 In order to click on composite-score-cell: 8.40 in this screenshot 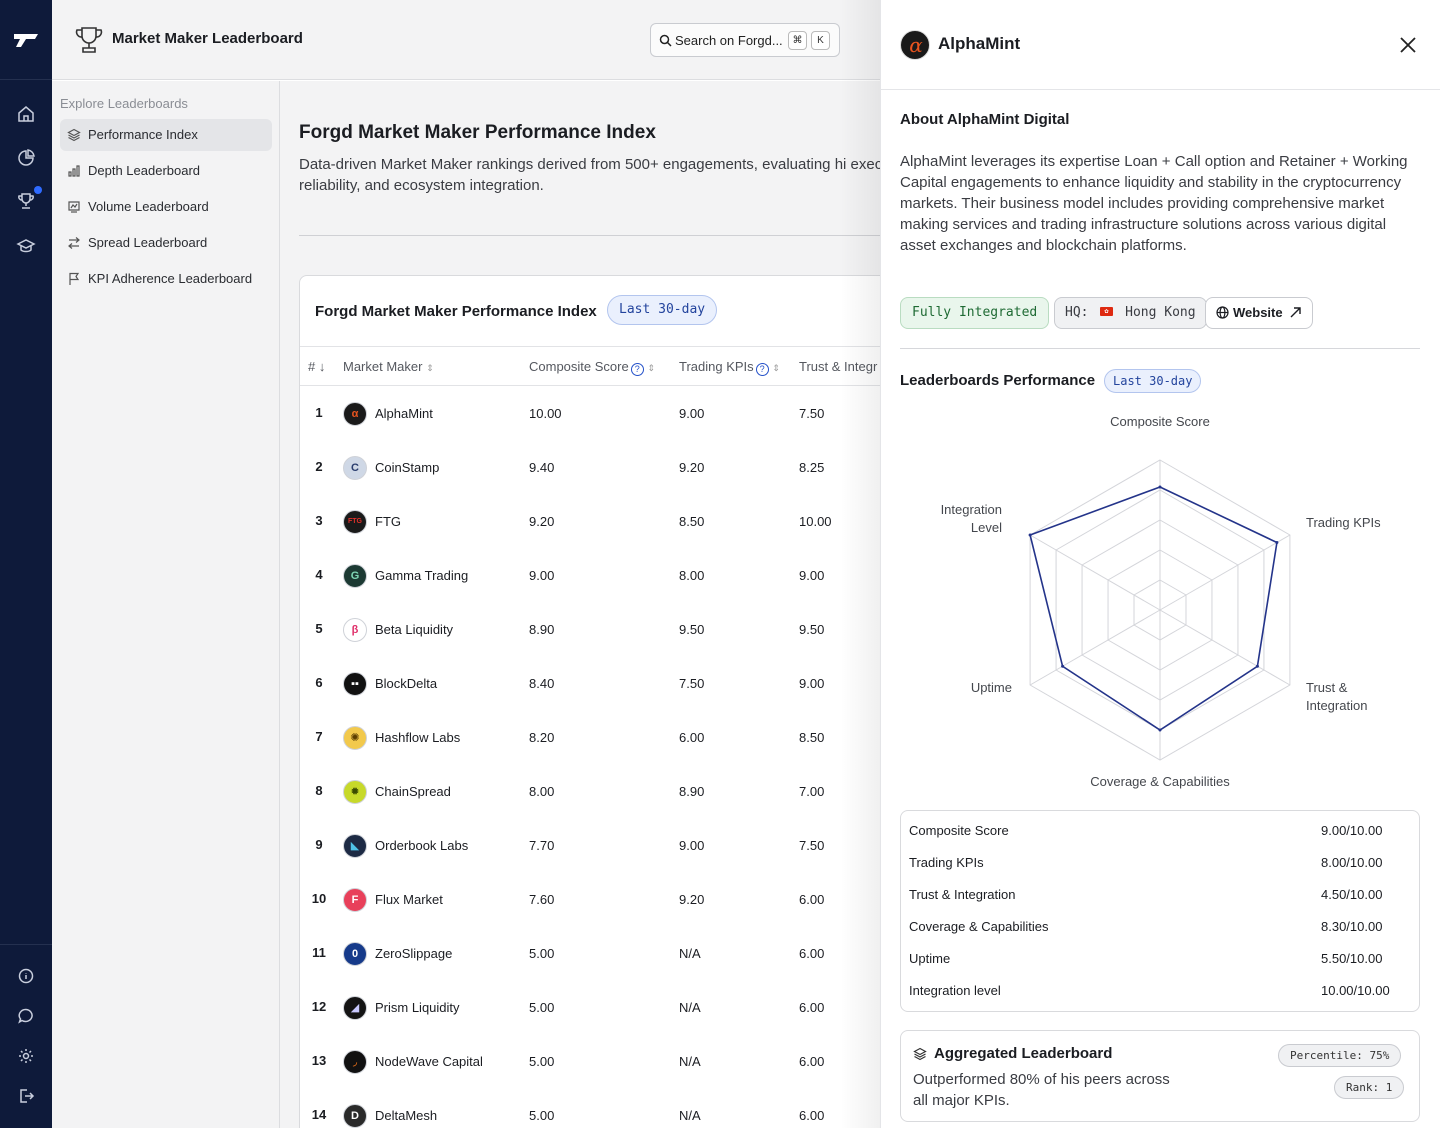, I will do `click(542, 683)`.